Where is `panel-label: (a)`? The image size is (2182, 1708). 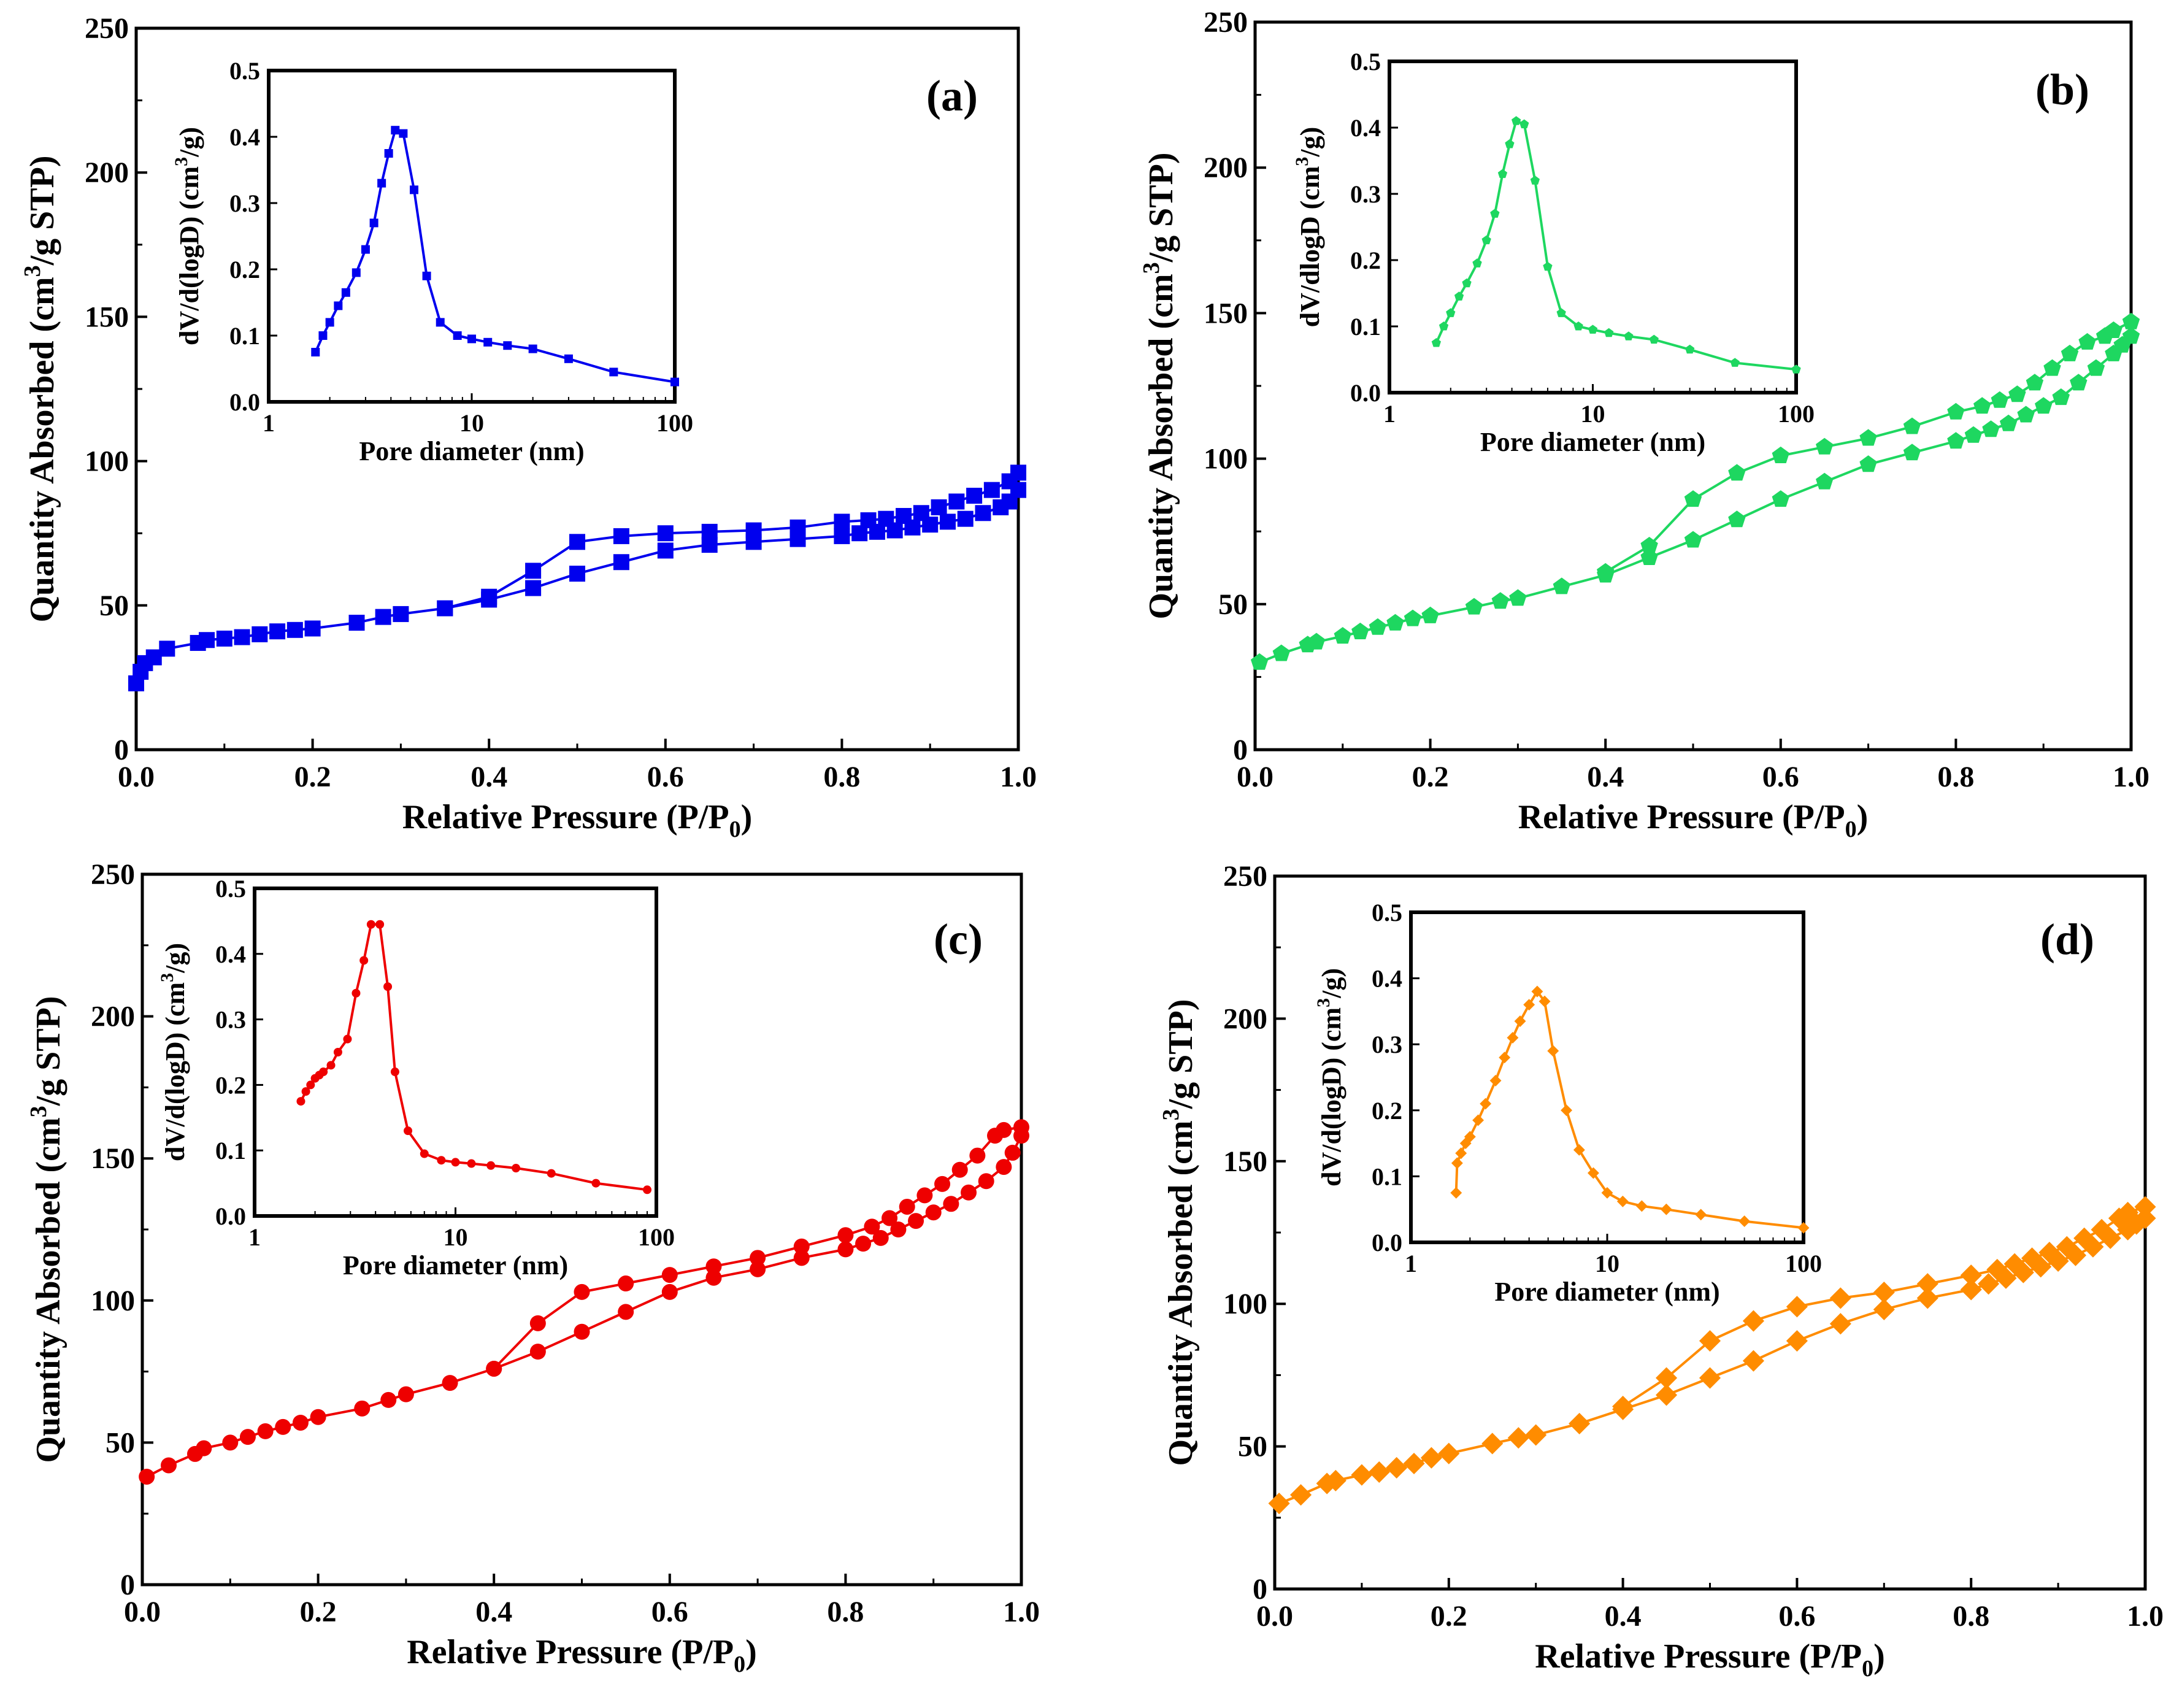
panel-label: (a) is located at coordinates (952, 95).